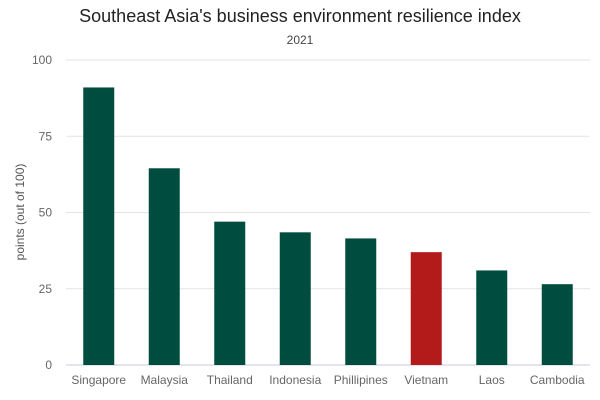  Describe the element at coordinates (230, 293) in the screenshot. I see `bar-thailand` at that location.